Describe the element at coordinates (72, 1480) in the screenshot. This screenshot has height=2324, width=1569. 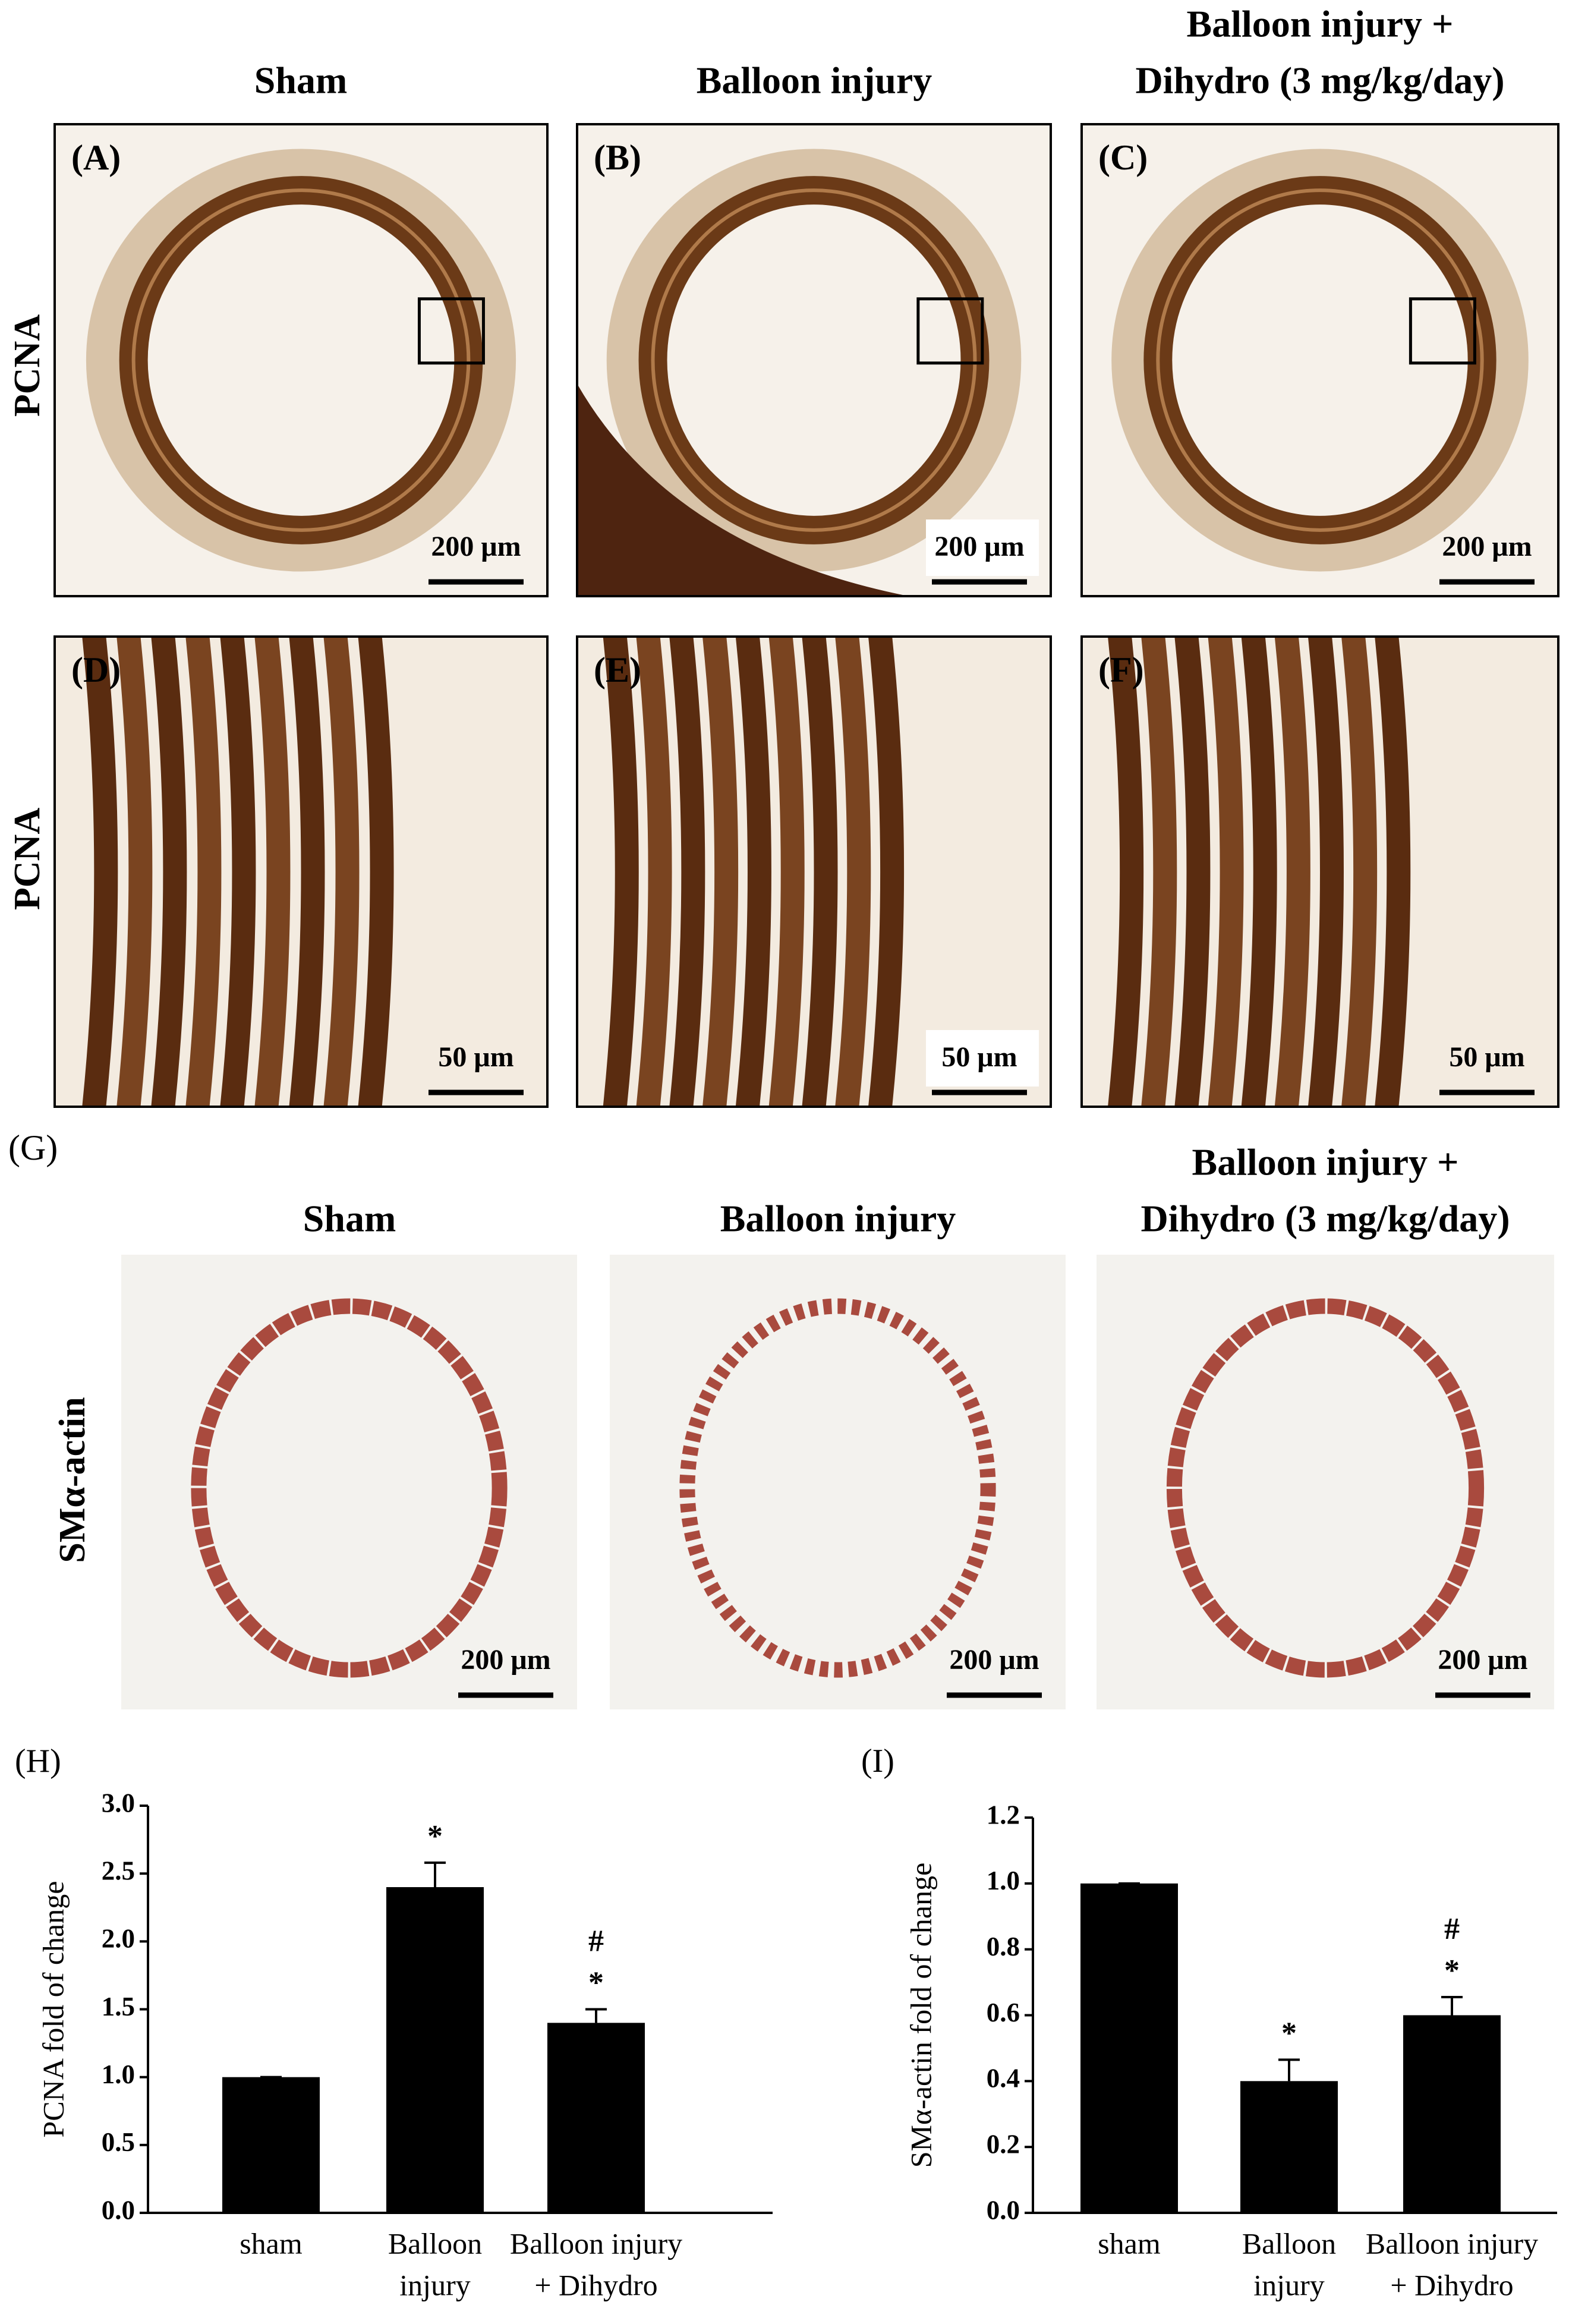
I see `row-label: SMα-actin` at that location.